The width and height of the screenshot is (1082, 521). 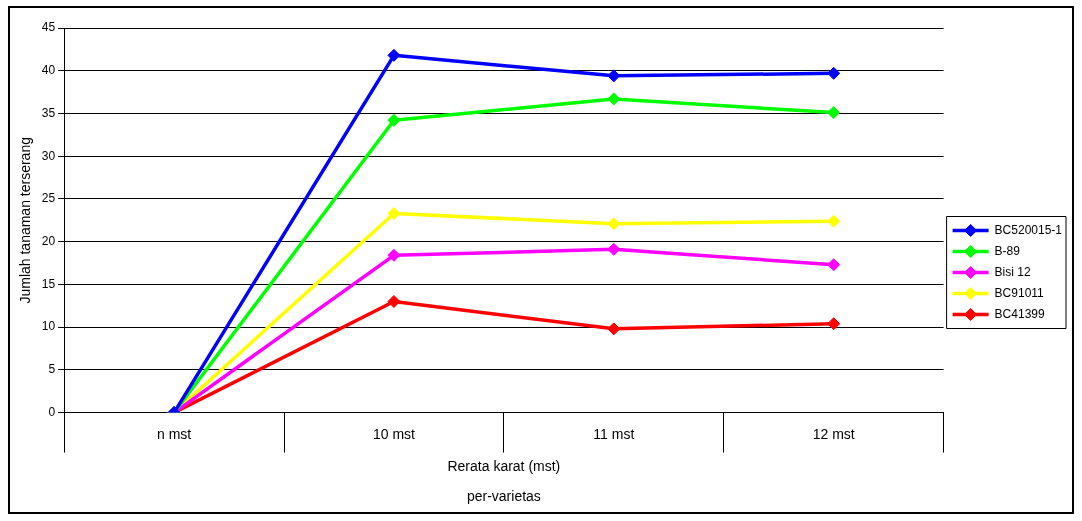 What do you see at coordinates (25, 220) in the screenshot?
I see `y-axis-title: Jumlah tanaman terserang` at bounding box center [25, 220].